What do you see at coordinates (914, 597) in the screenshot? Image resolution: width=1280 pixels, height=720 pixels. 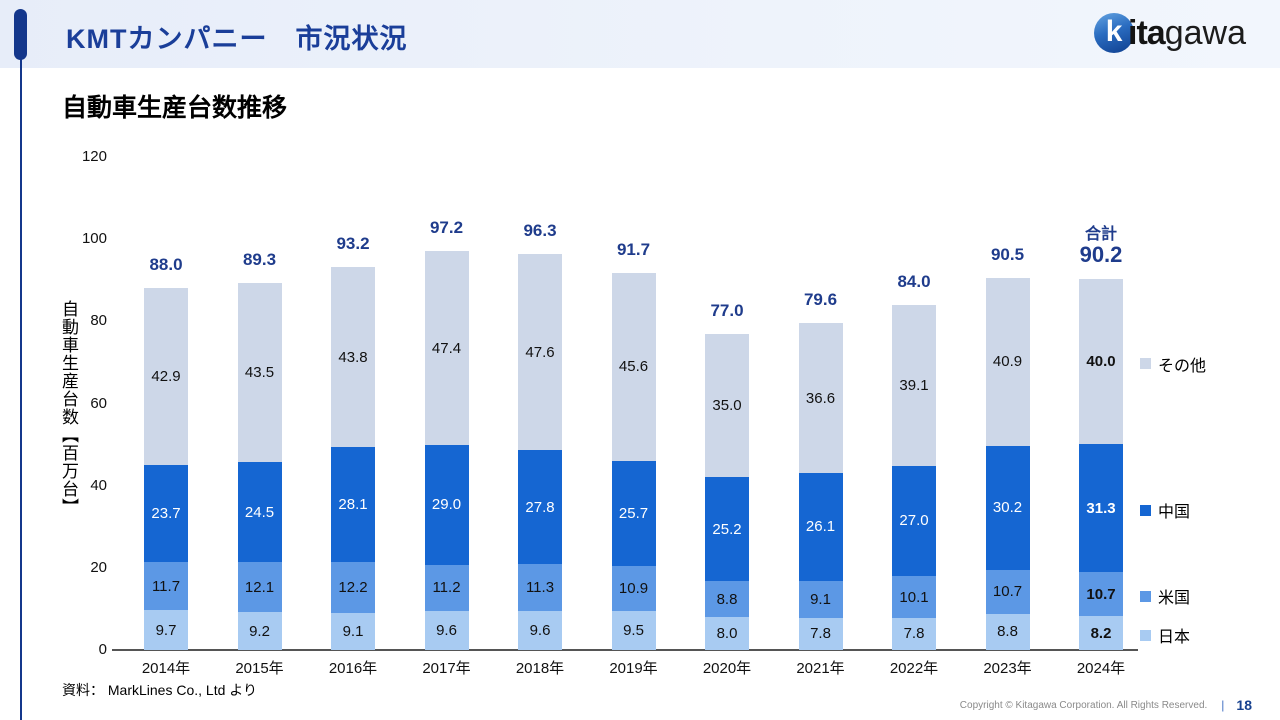 I see `bar-value-label: 10.1` at bounding box center [914, 597].